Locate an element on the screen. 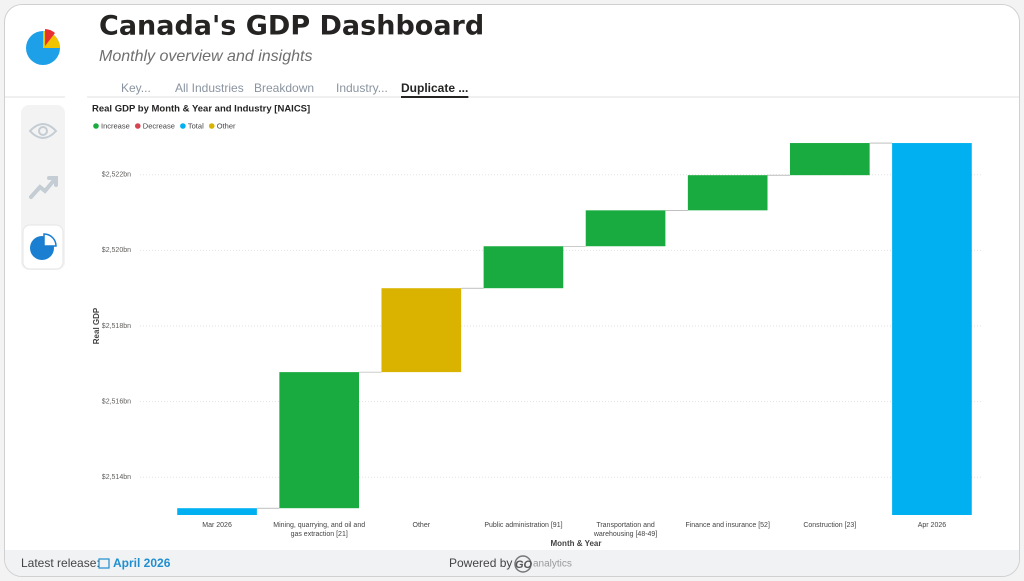 This screenshot has width=1024, height=581. subtitle: Monthly overview and insights is located at coordinates (205, 56).